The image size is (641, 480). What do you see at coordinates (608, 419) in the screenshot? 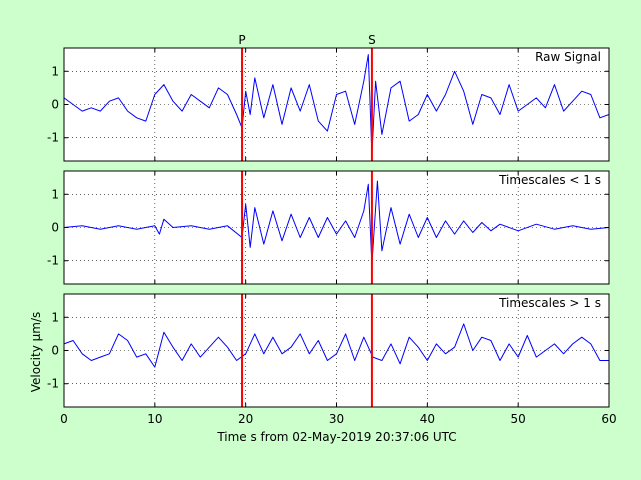
I see `x-tick-label: 60` at bounding box center [608, 419].